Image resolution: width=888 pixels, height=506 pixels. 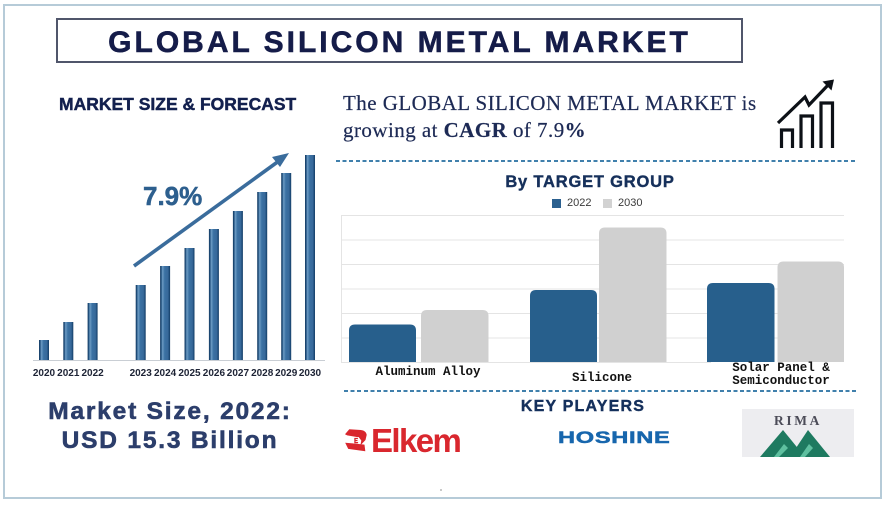 What do you see at coordinates (165, 373) in the screenshot?
I see `svg-text: 2024` at bounding box center [165, 373].